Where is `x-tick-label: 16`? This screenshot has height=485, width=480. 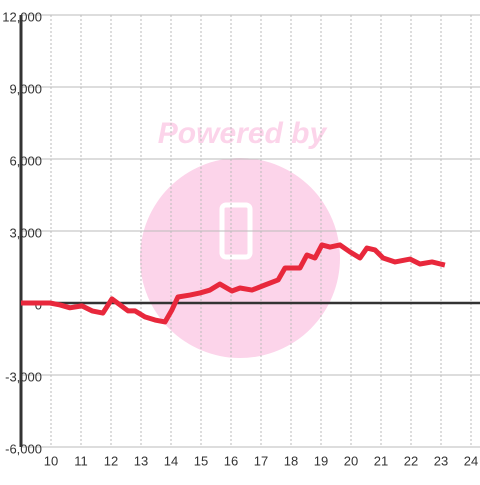 x-tick-label: 16 is located at coordinates (231, 460).